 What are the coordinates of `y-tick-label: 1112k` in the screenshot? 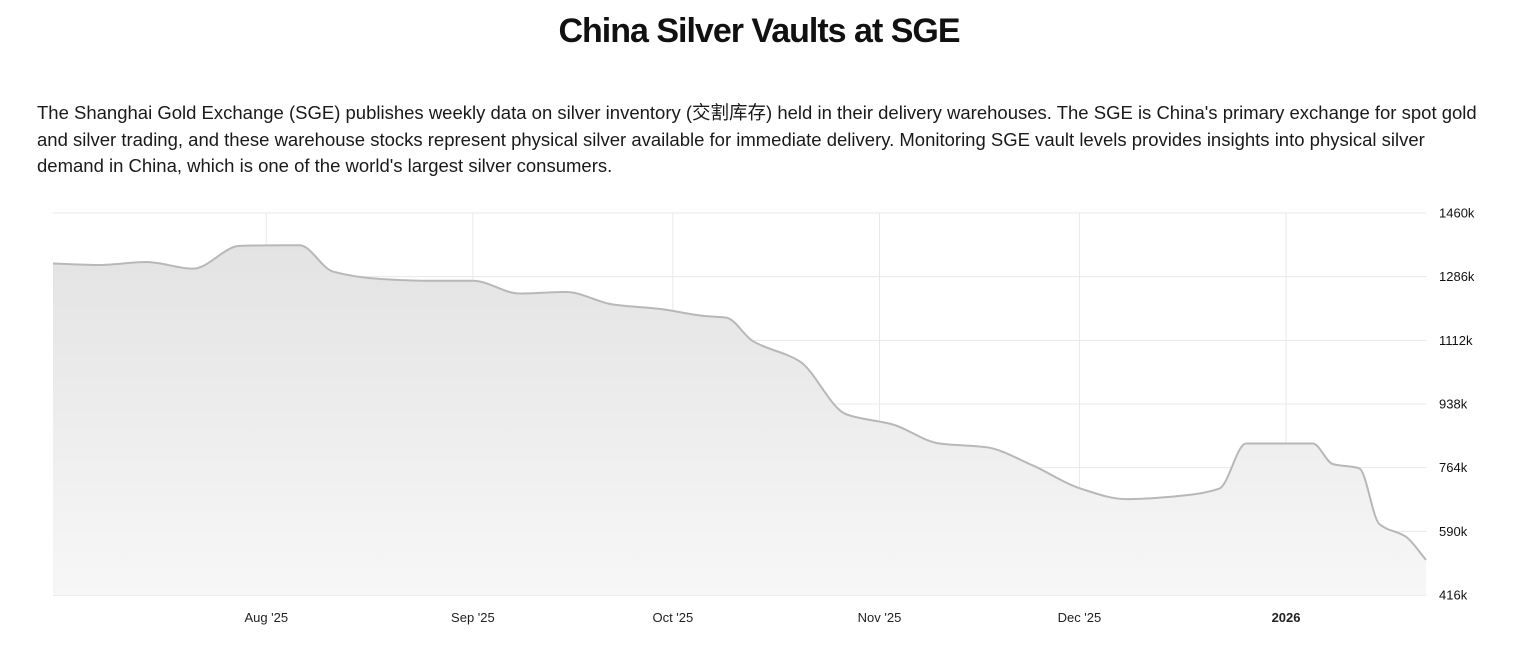 It's located at (1456, 340).